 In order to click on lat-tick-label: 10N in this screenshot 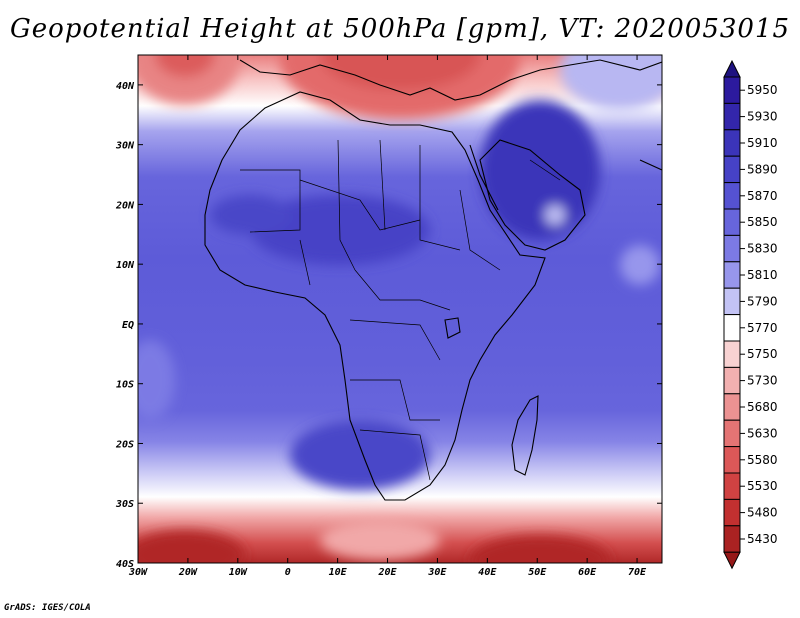, I will do `click(125, 265)`.